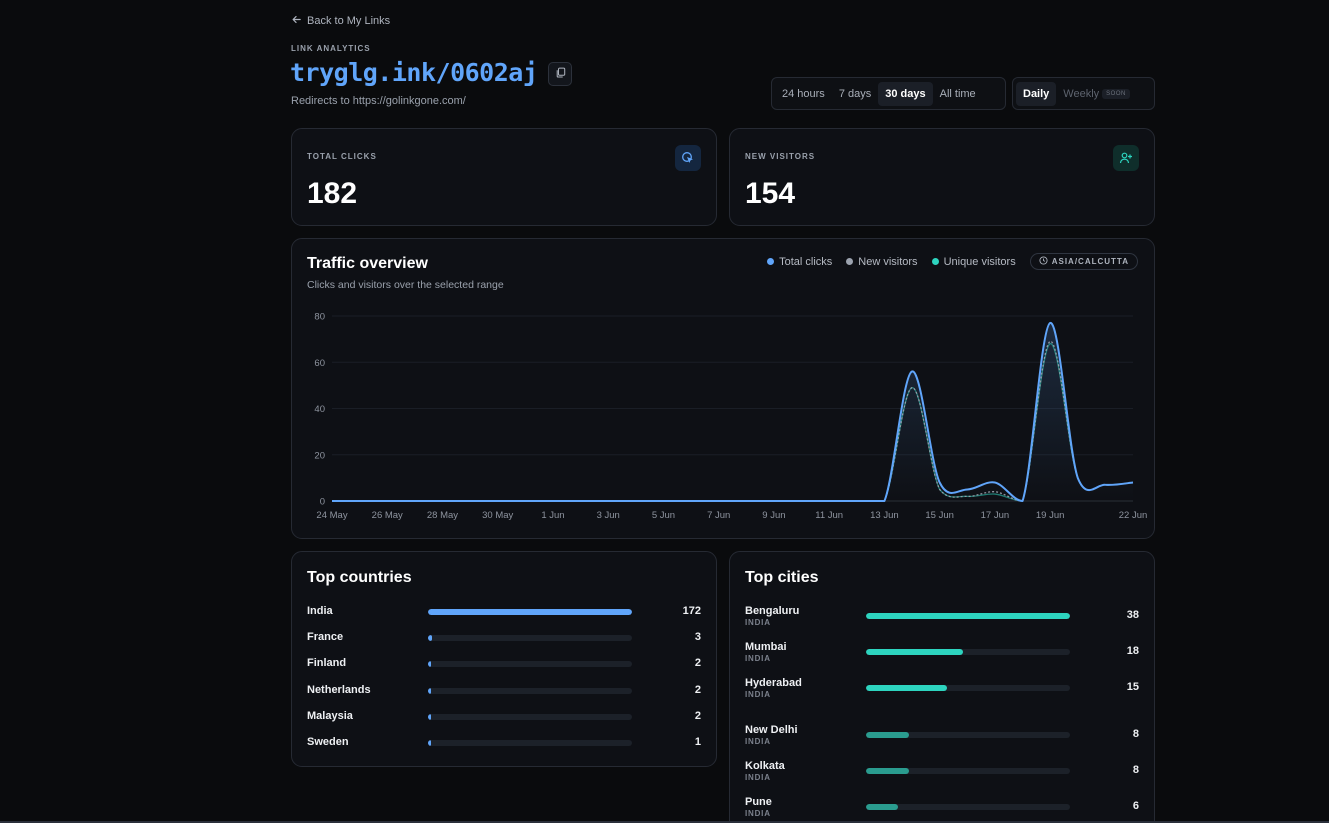  I want to click on country-row-name: Netherlands, so click(339, 690).